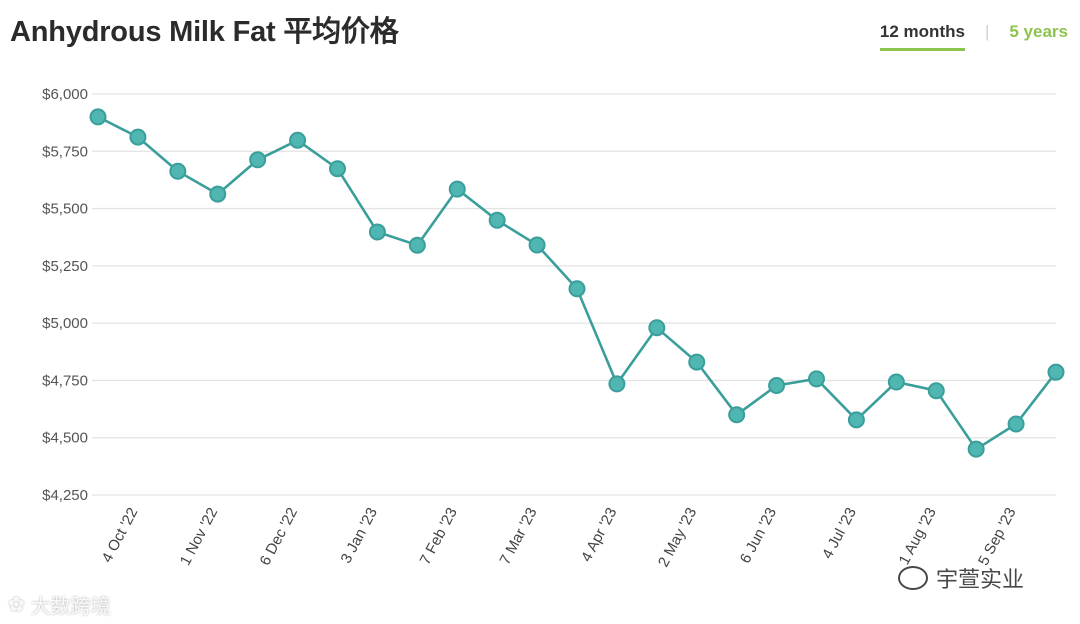 This screenshot has width=1080, height=624. What do you see at coordinates (65, 151) in the screenshot?
I see `y-tick-label: $5,750` at bounding box center [65, 151].